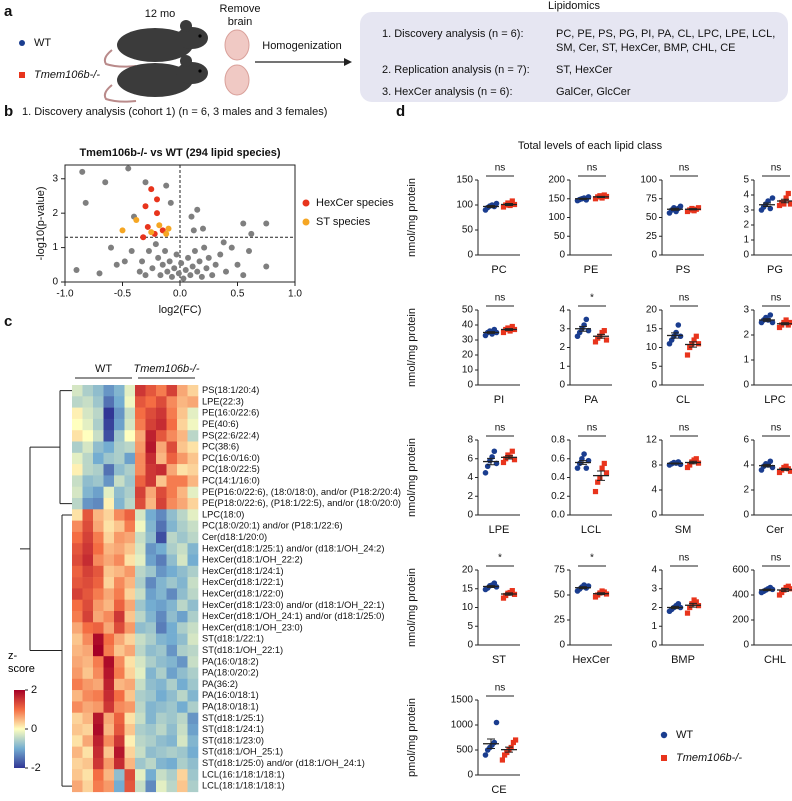 Image resolution: width=792 pixels, height=801 pixels. Describe the element at coordinates (237, 80) in the screenshot. I see `brain-icon` at that location.